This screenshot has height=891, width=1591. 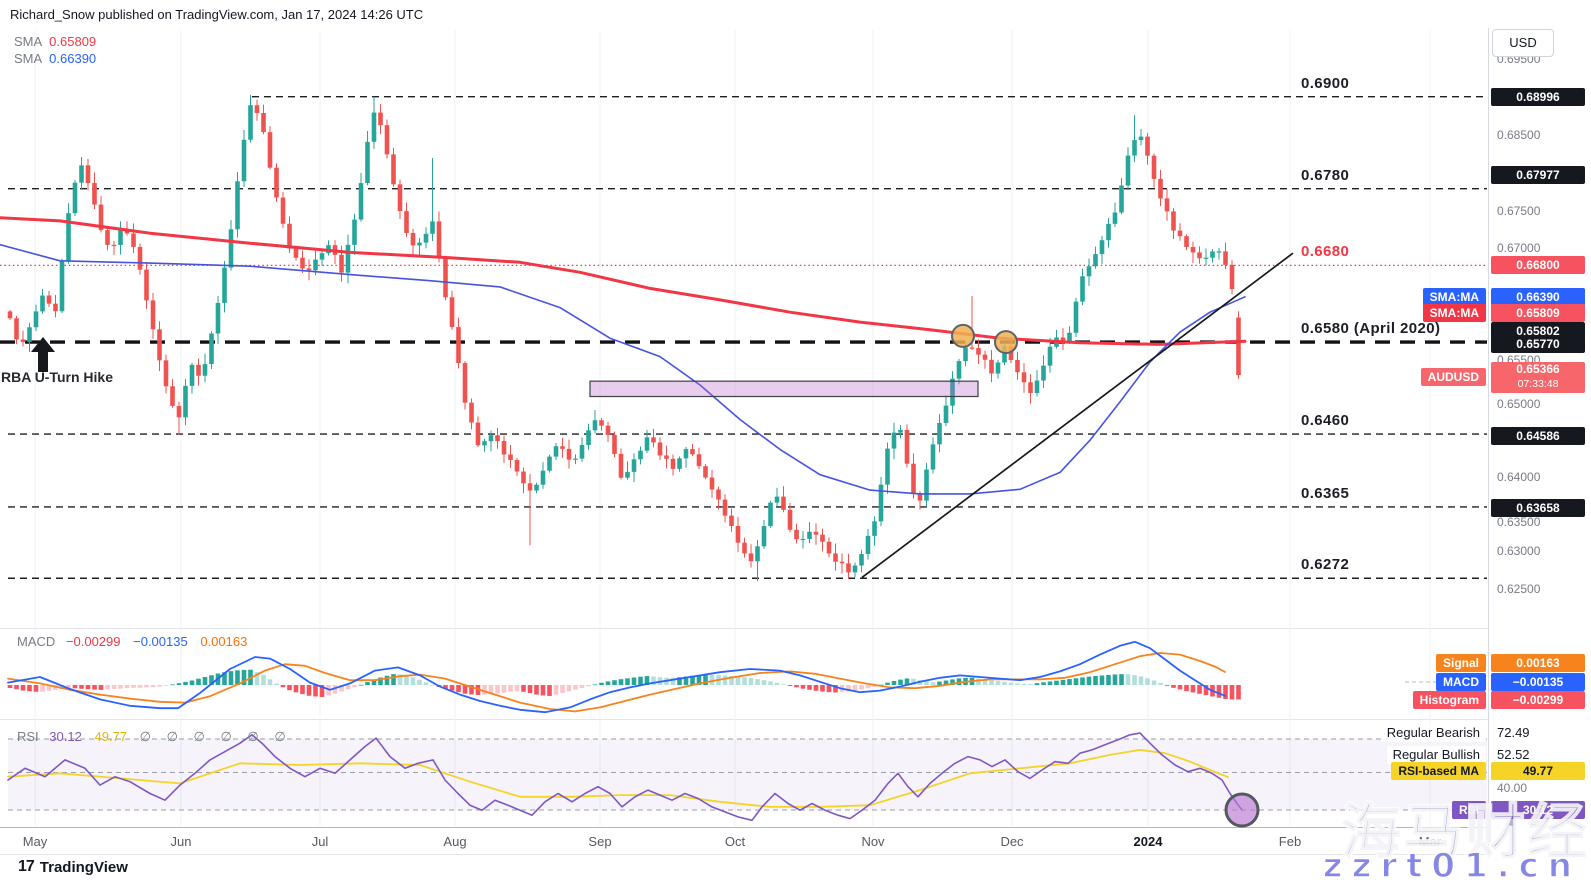 I want to click on footer-brand: 17 TradingView, so click(x=73, y=867).